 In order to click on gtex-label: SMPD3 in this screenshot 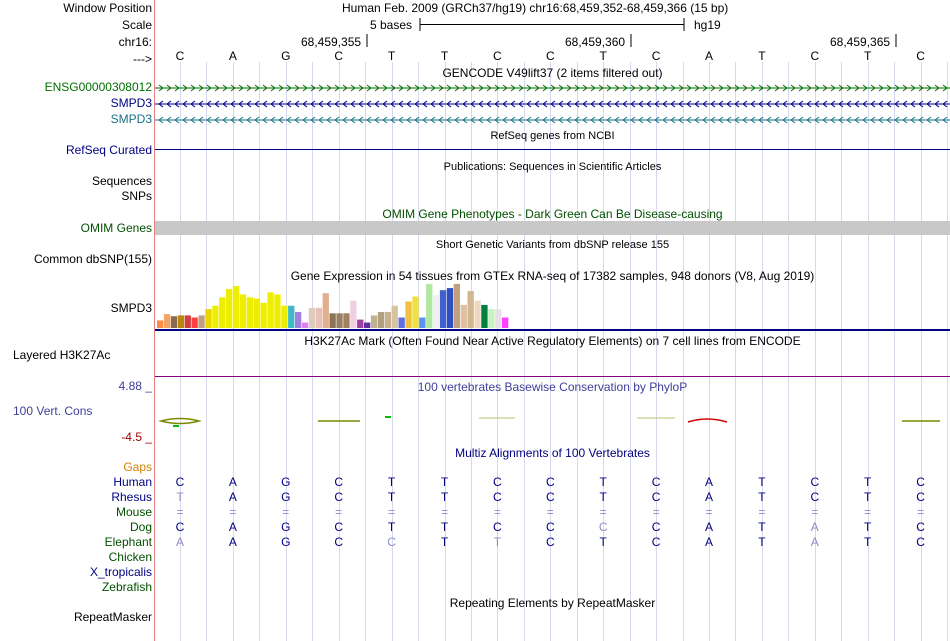, I will do `click(131, 308)`.